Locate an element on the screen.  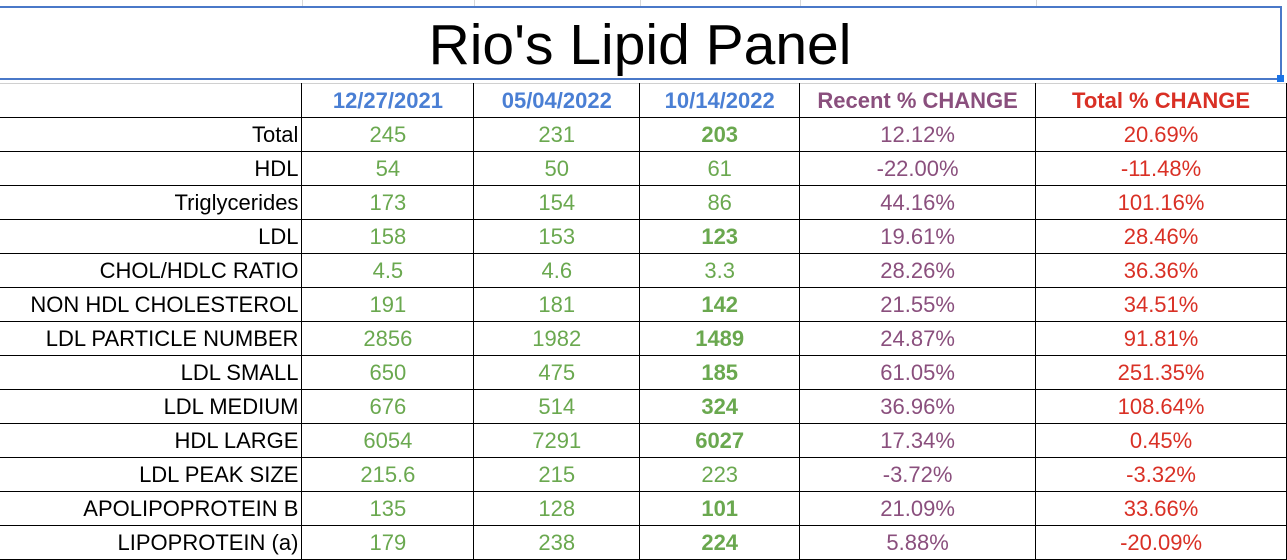
recent-change-value: 44.16% is located at coordinates (918, 202).